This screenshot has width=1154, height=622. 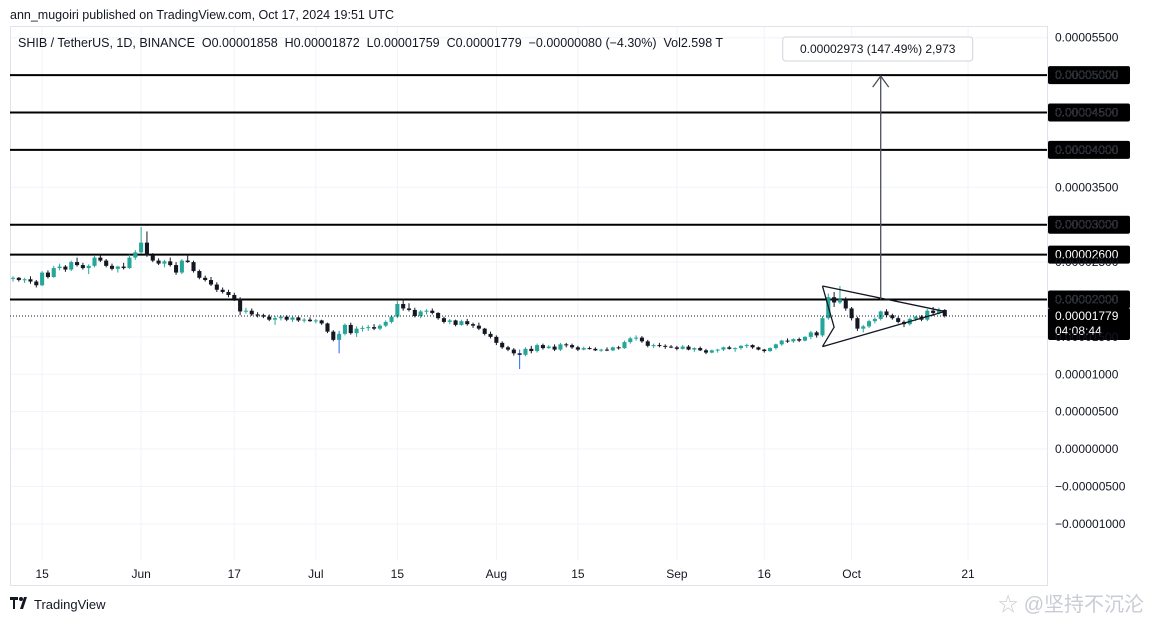 I want to click on x-tick-label: 17, so click(x=235, y=574).